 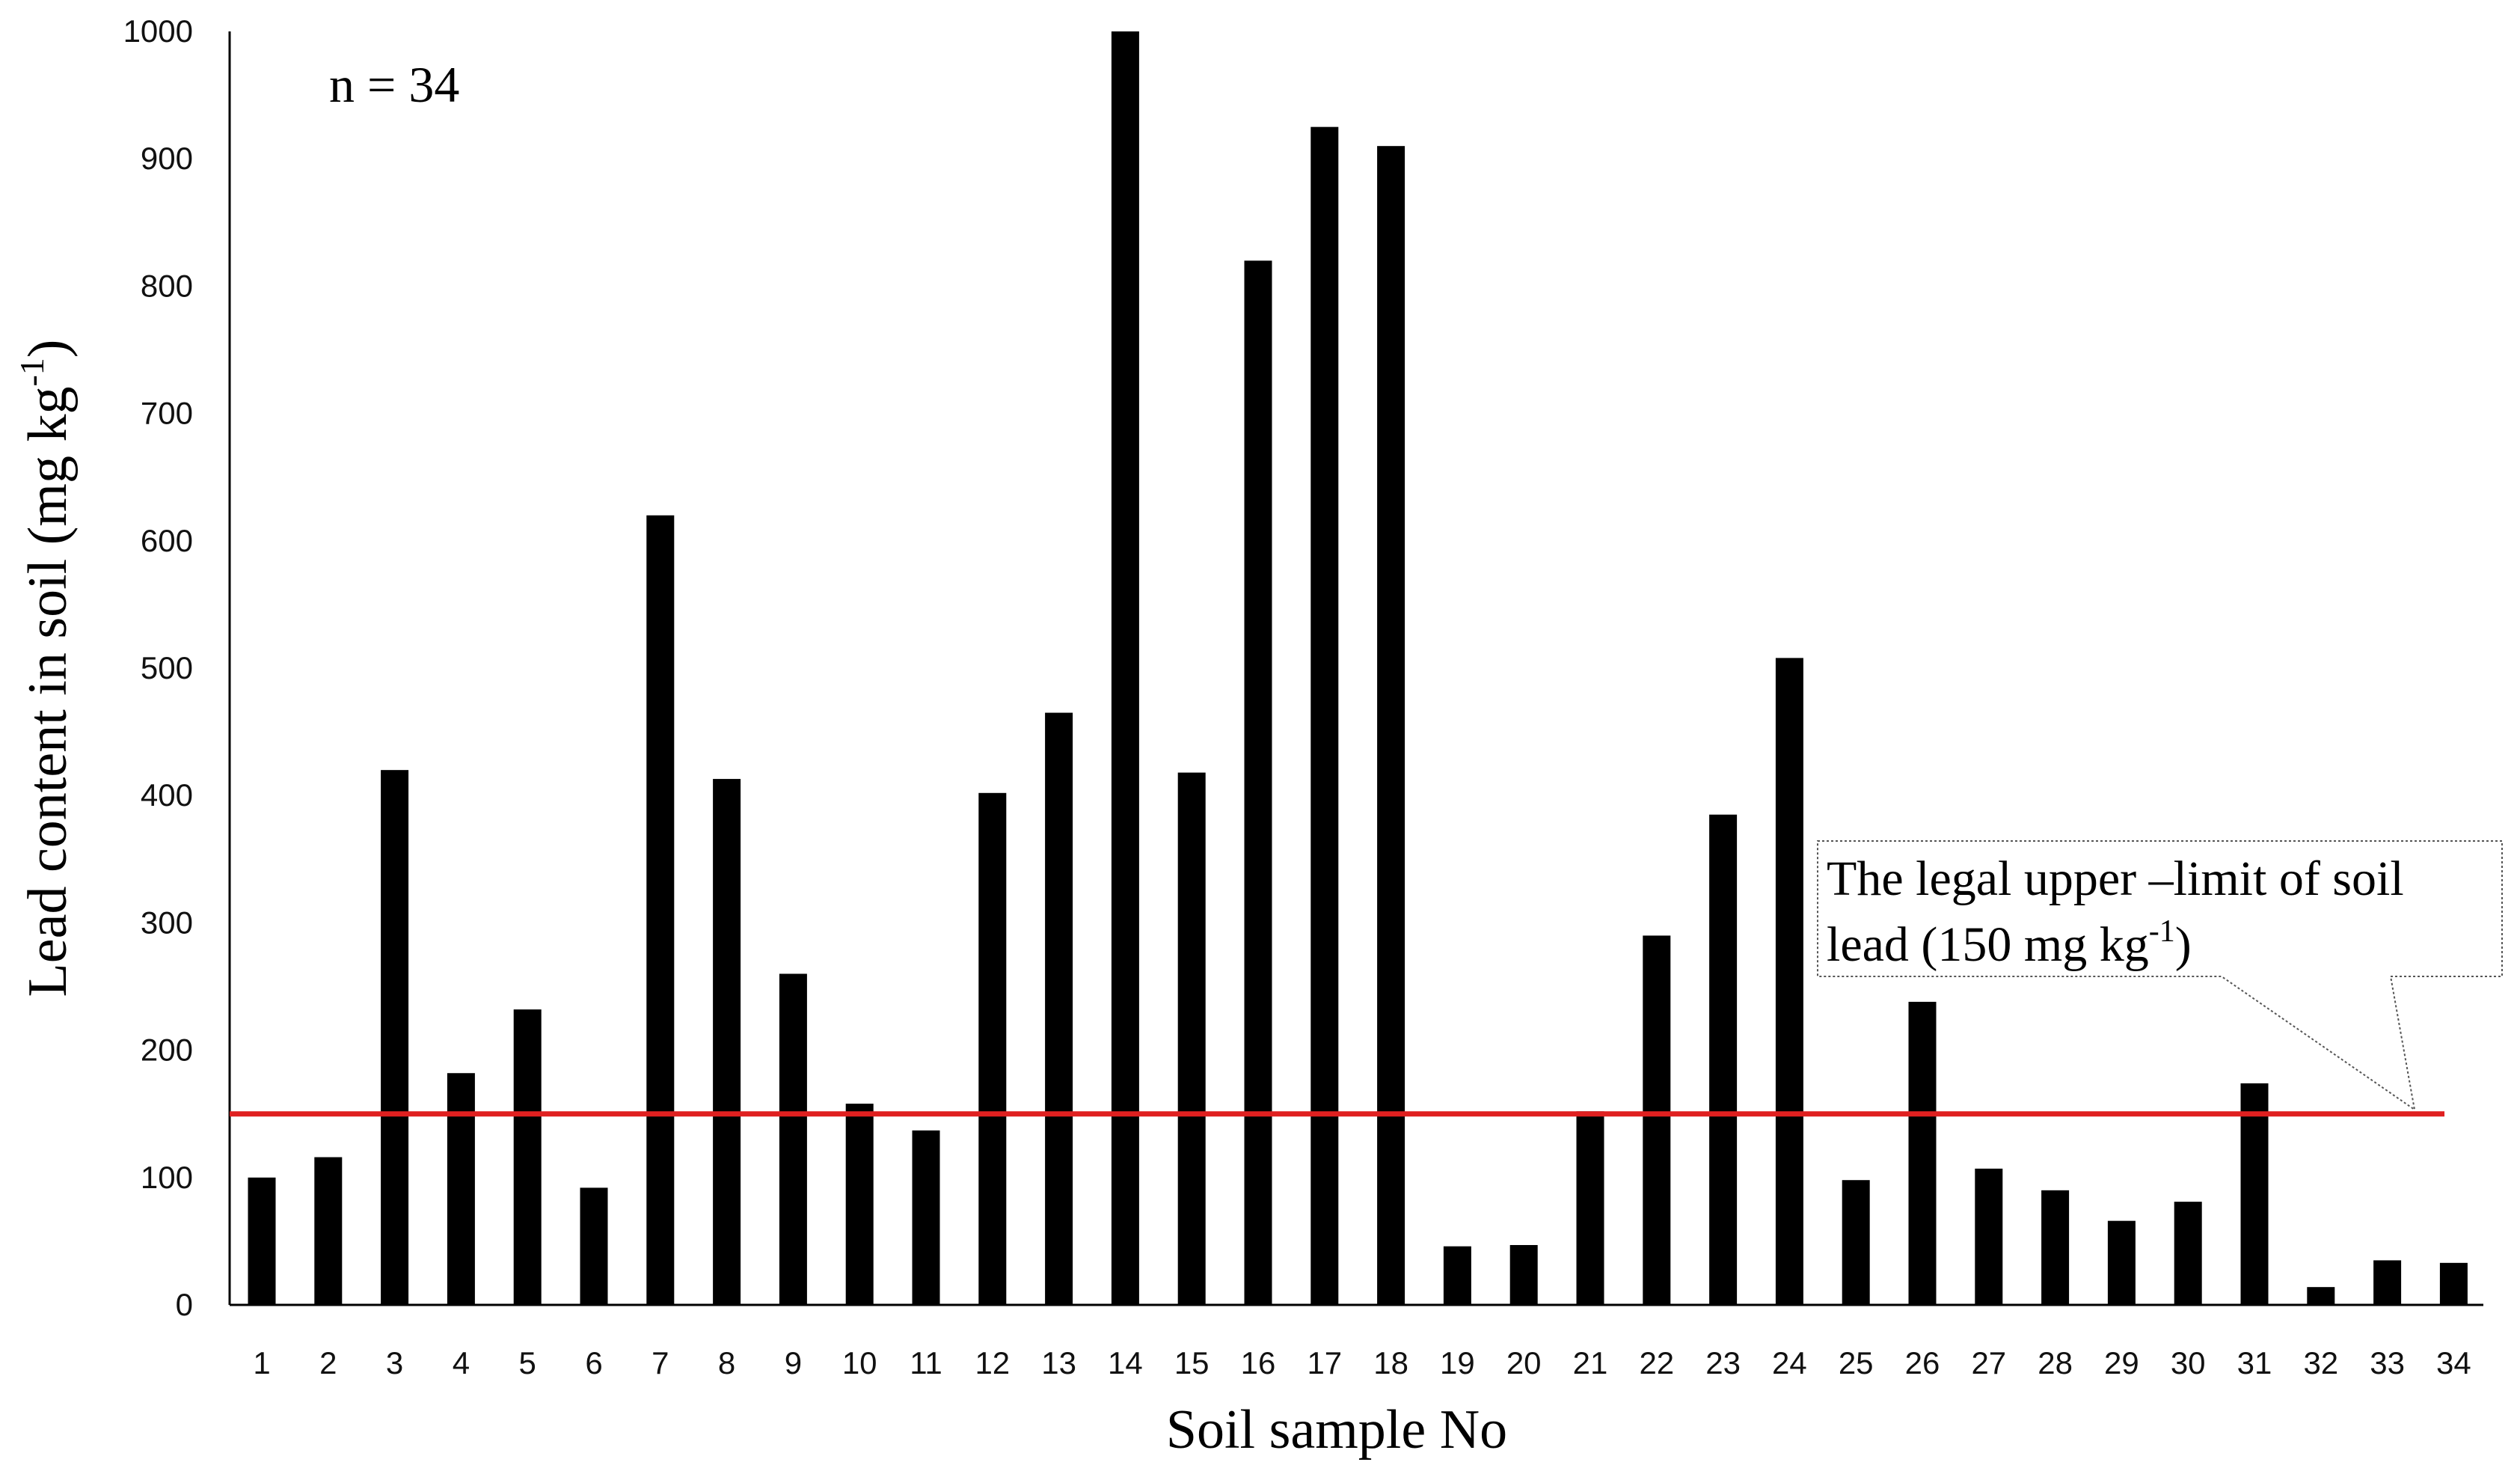 I want to click on y-tick-label: 0, so click(x=184, y=1305).